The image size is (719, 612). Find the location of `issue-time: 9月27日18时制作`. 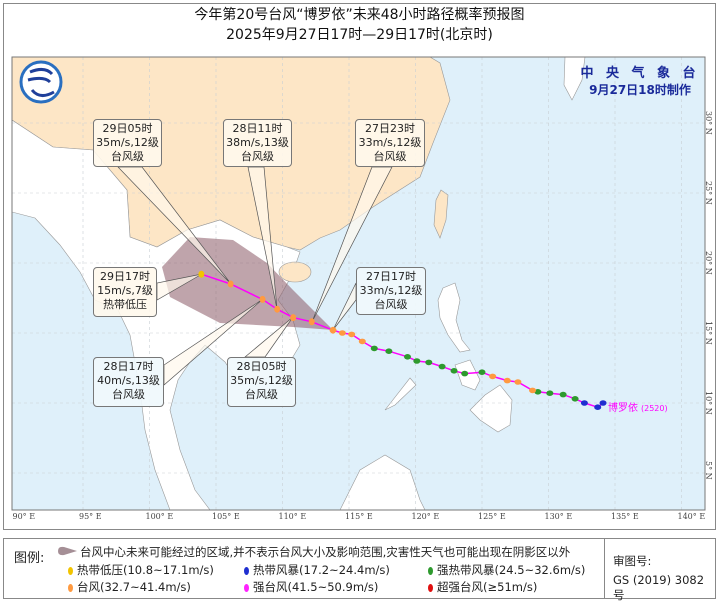

issue-time: 9月27日18时制作 is located at coordinates (640, 90).